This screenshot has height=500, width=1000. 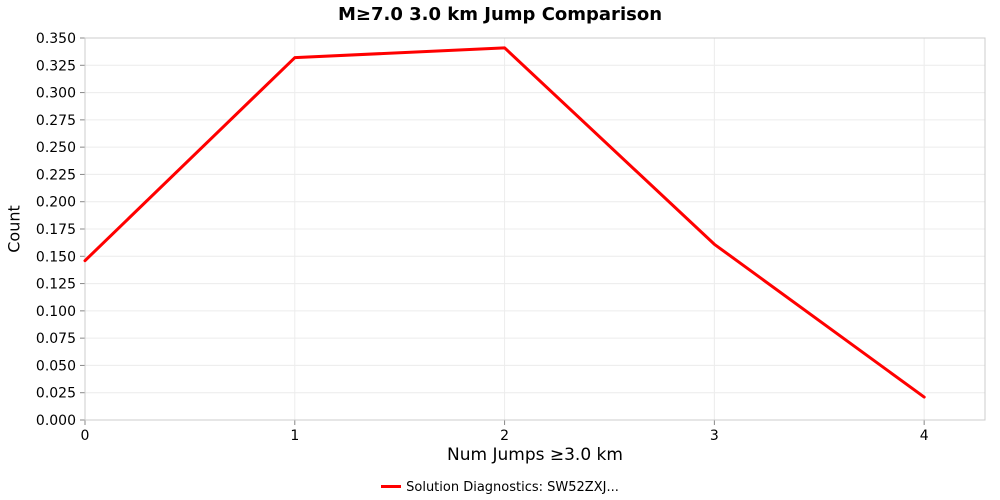 I want to click on x-axis-label: Num Jumps ≥3.0 km, so click(x=535, y=455).